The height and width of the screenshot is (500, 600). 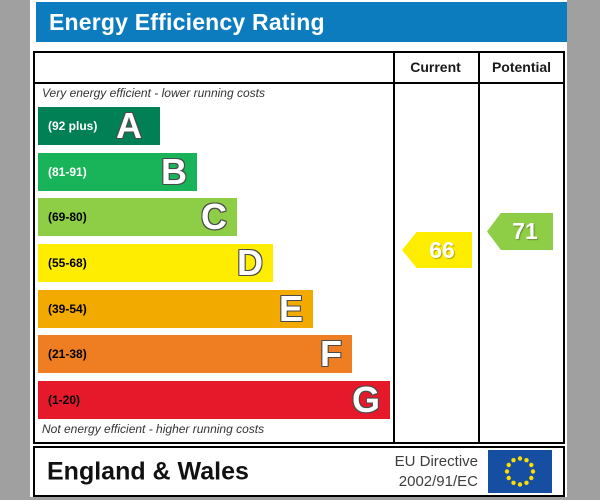 What do you see at coordinates (301, 22) in the screenshot?
I see `page-title: Energy Efficiency Rating` at bounding box center [301, 22].